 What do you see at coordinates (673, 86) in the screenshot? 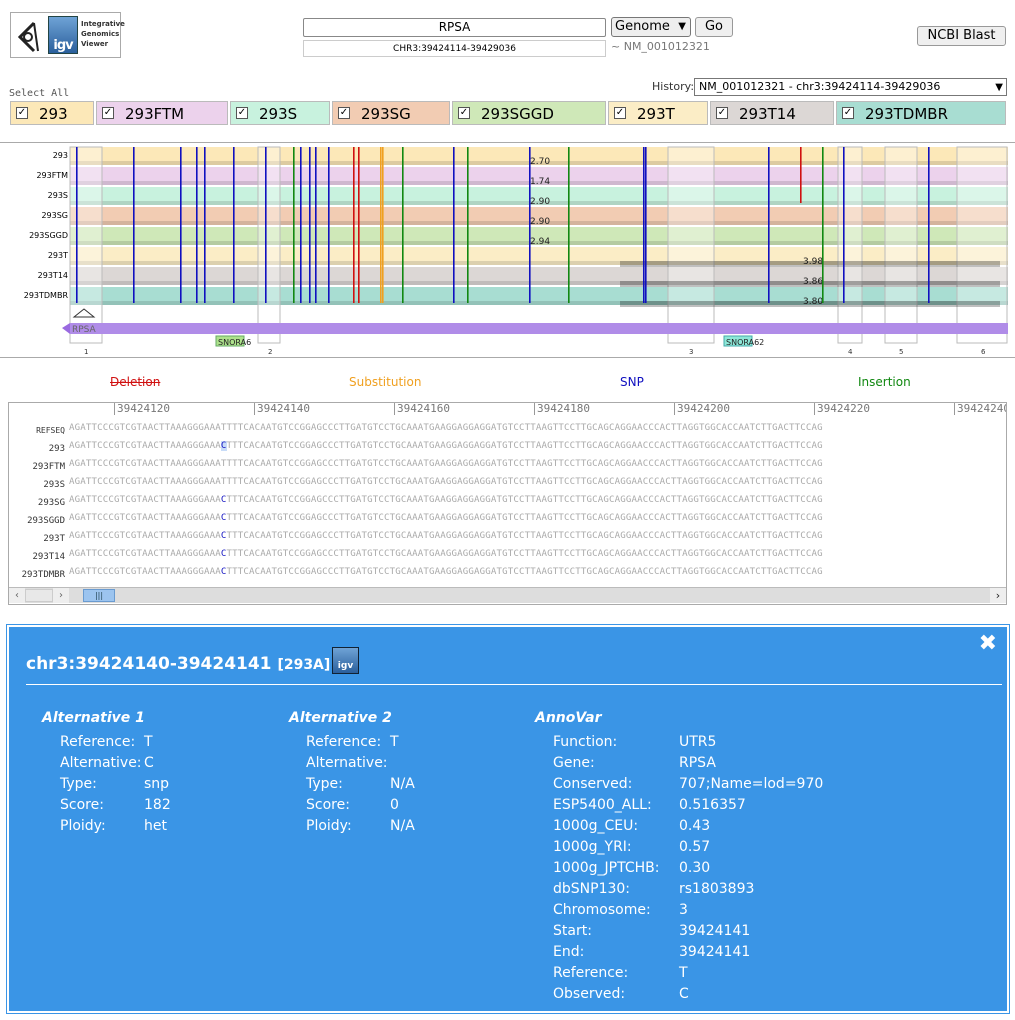
I see `history-label: History:` at bounding box center [673, 86].